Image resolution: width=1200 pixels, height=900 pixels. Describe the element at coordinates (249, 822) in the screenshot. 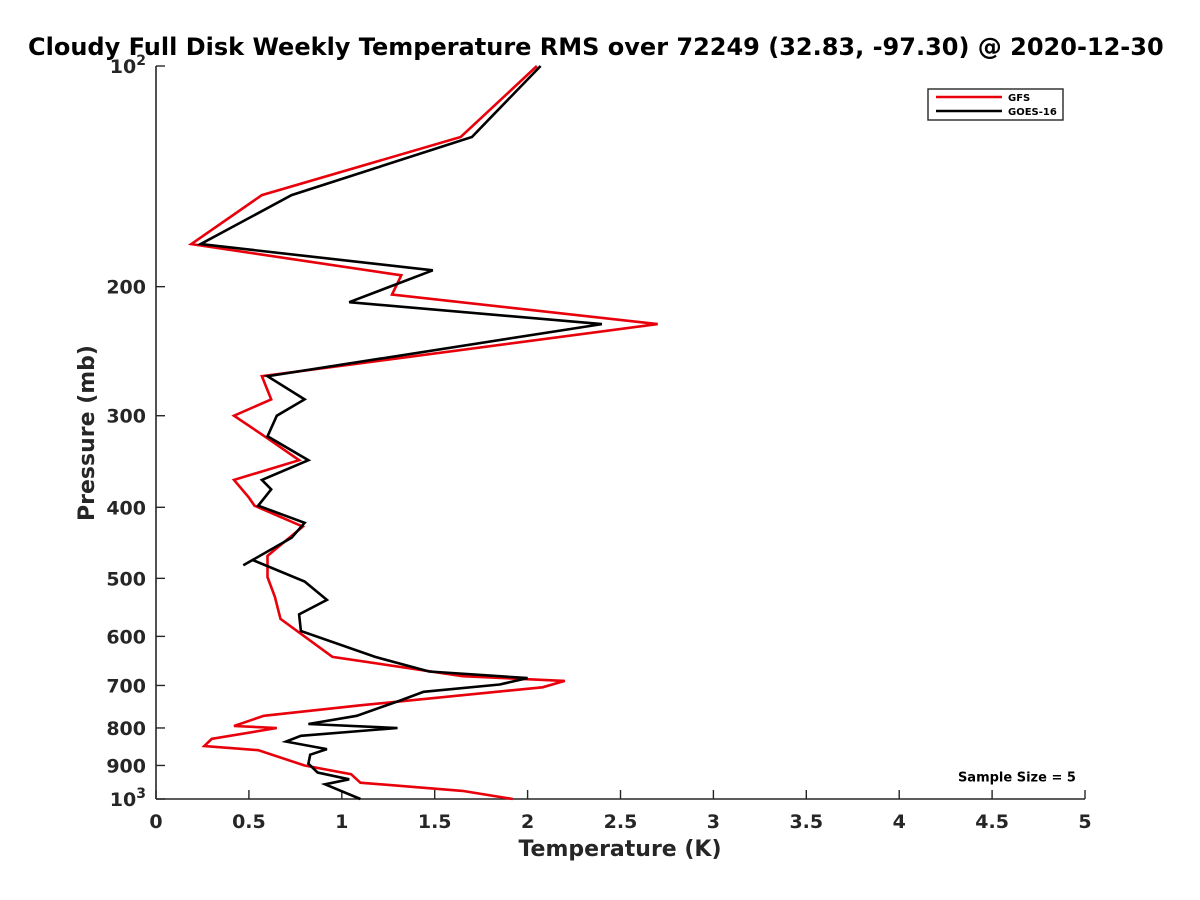

I see `x-tick-label: 0.5` at that location.